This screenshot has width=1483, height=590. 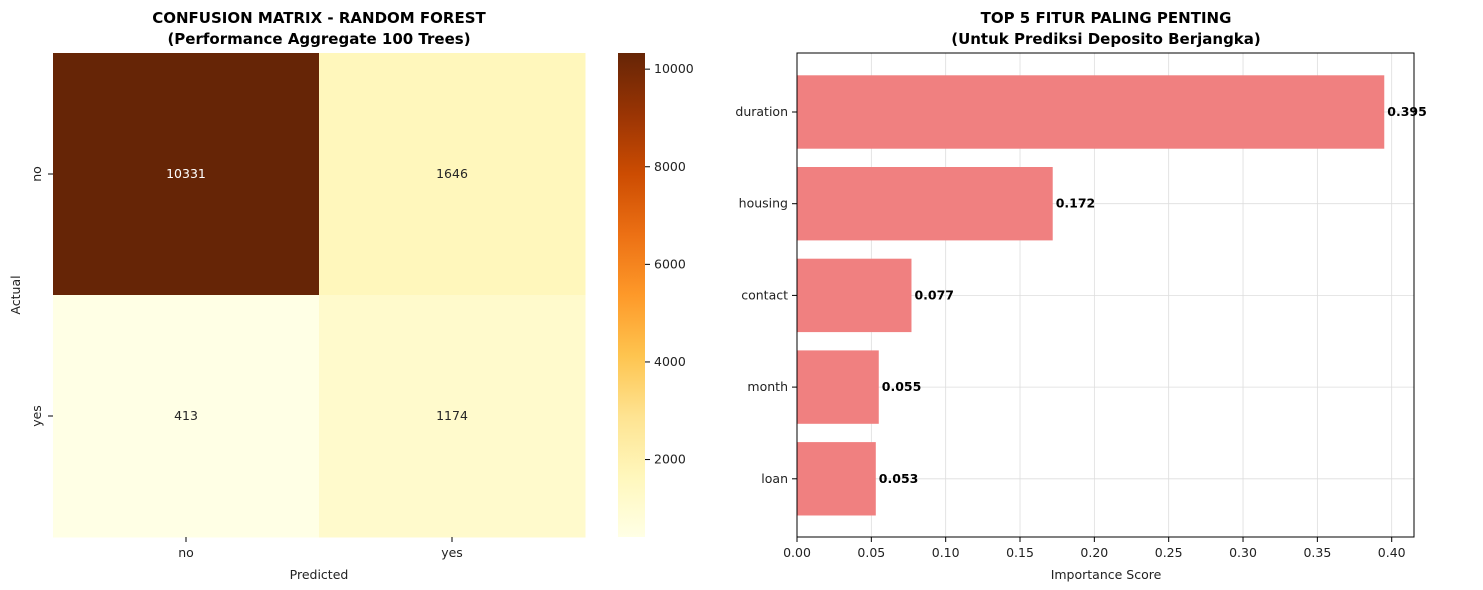 I want to click on colorbar-ticks: 2000 4000 6000 8000 10000, so click(x=669, y=264).